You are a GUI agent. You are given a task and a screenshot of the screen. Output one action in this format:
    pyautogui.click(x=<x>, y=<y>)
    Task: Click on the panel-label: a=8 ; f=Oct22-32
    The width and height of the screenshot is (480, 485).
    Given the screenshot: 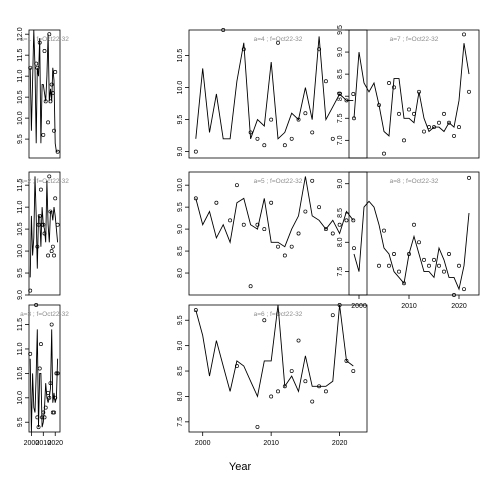 What is the action you would take?
    pyautogui.click(x=414, y=181)
    